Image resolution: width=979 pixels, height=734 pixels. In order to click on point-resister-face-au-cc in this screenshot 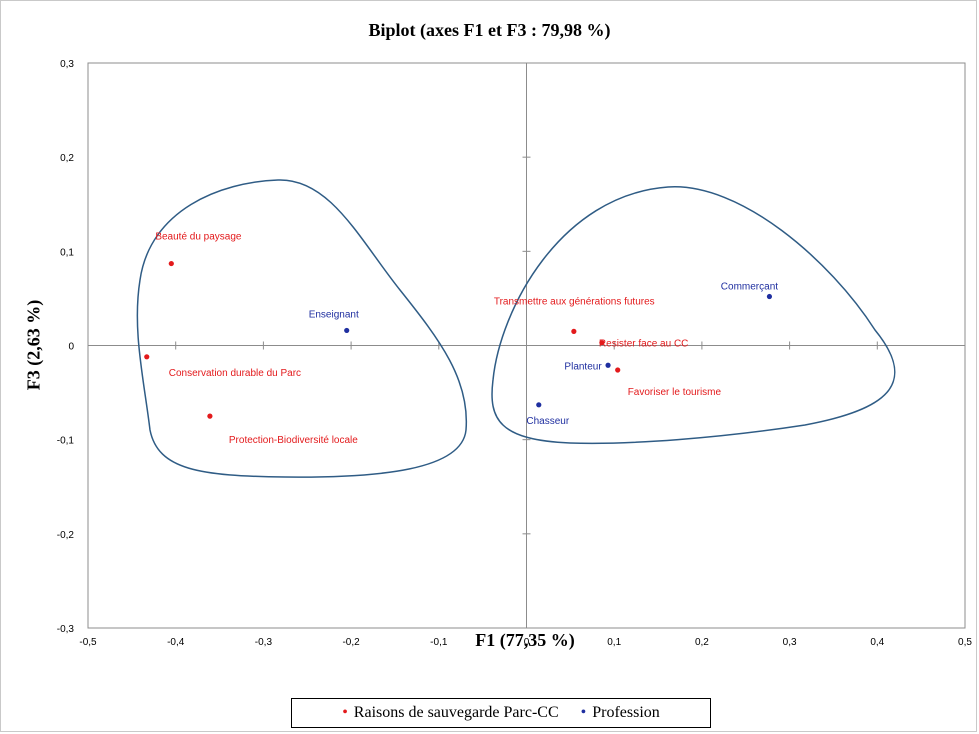, I will do `click(602, 343)`.